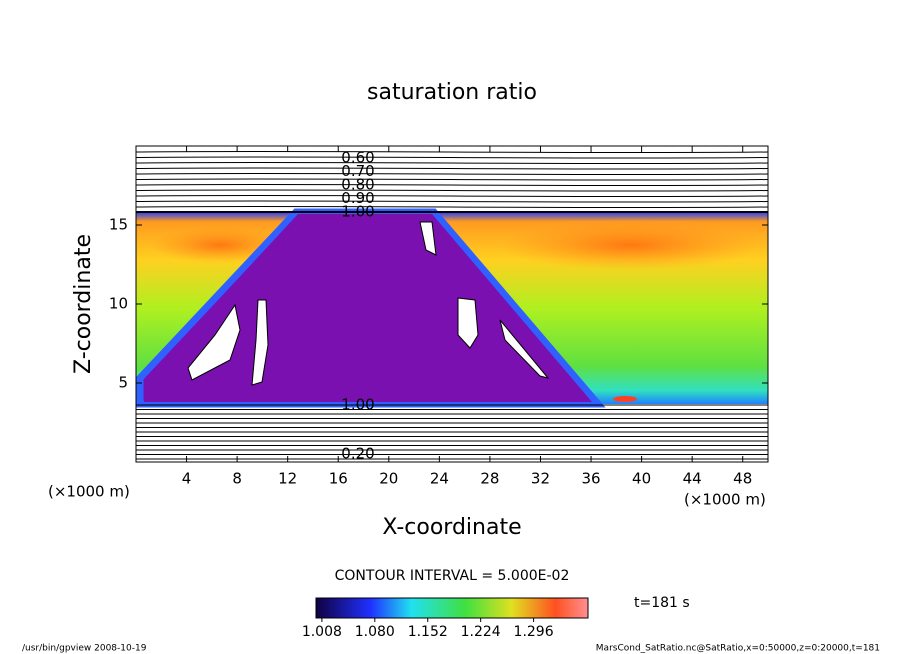  What do you see at coordinates (725, 500) in the screenshot?
I see `x-unit: (×1000 m)` at bounding box center [725, 500].